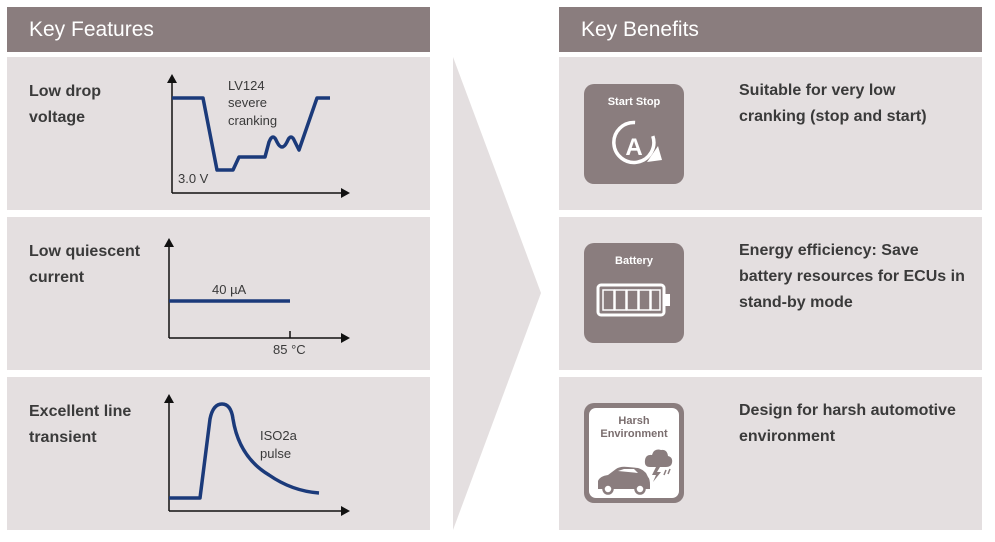 The image size is (995, 542). What do you see at coordinates (275, 453) in the screenshot?
I see `pulse-annotation-line2: pulse` at bounding box center [275, 453].